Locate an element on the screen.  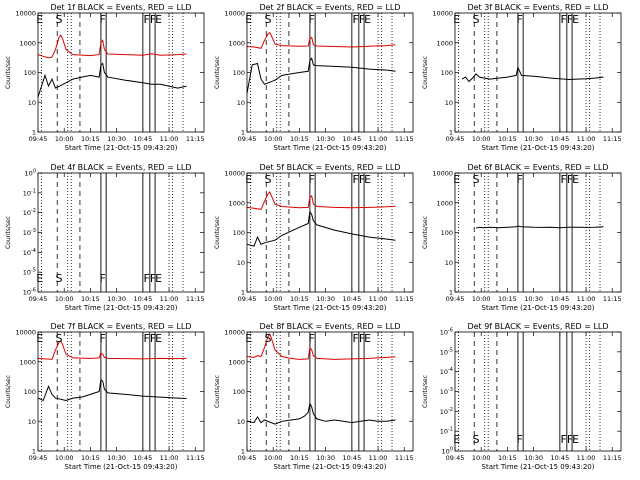
y-tick-label: 10⁻⁶ is located at coordinates (446, 332).